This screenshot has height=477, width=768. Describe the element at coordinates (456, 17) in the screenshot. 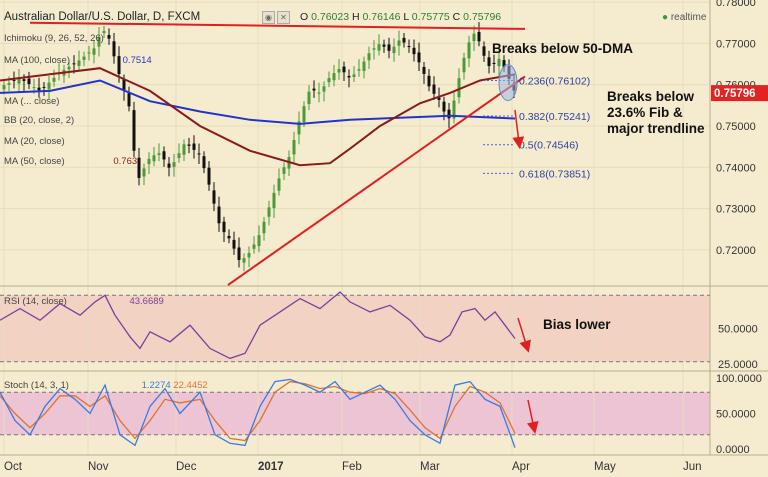

I see `close-label: C` at that location.